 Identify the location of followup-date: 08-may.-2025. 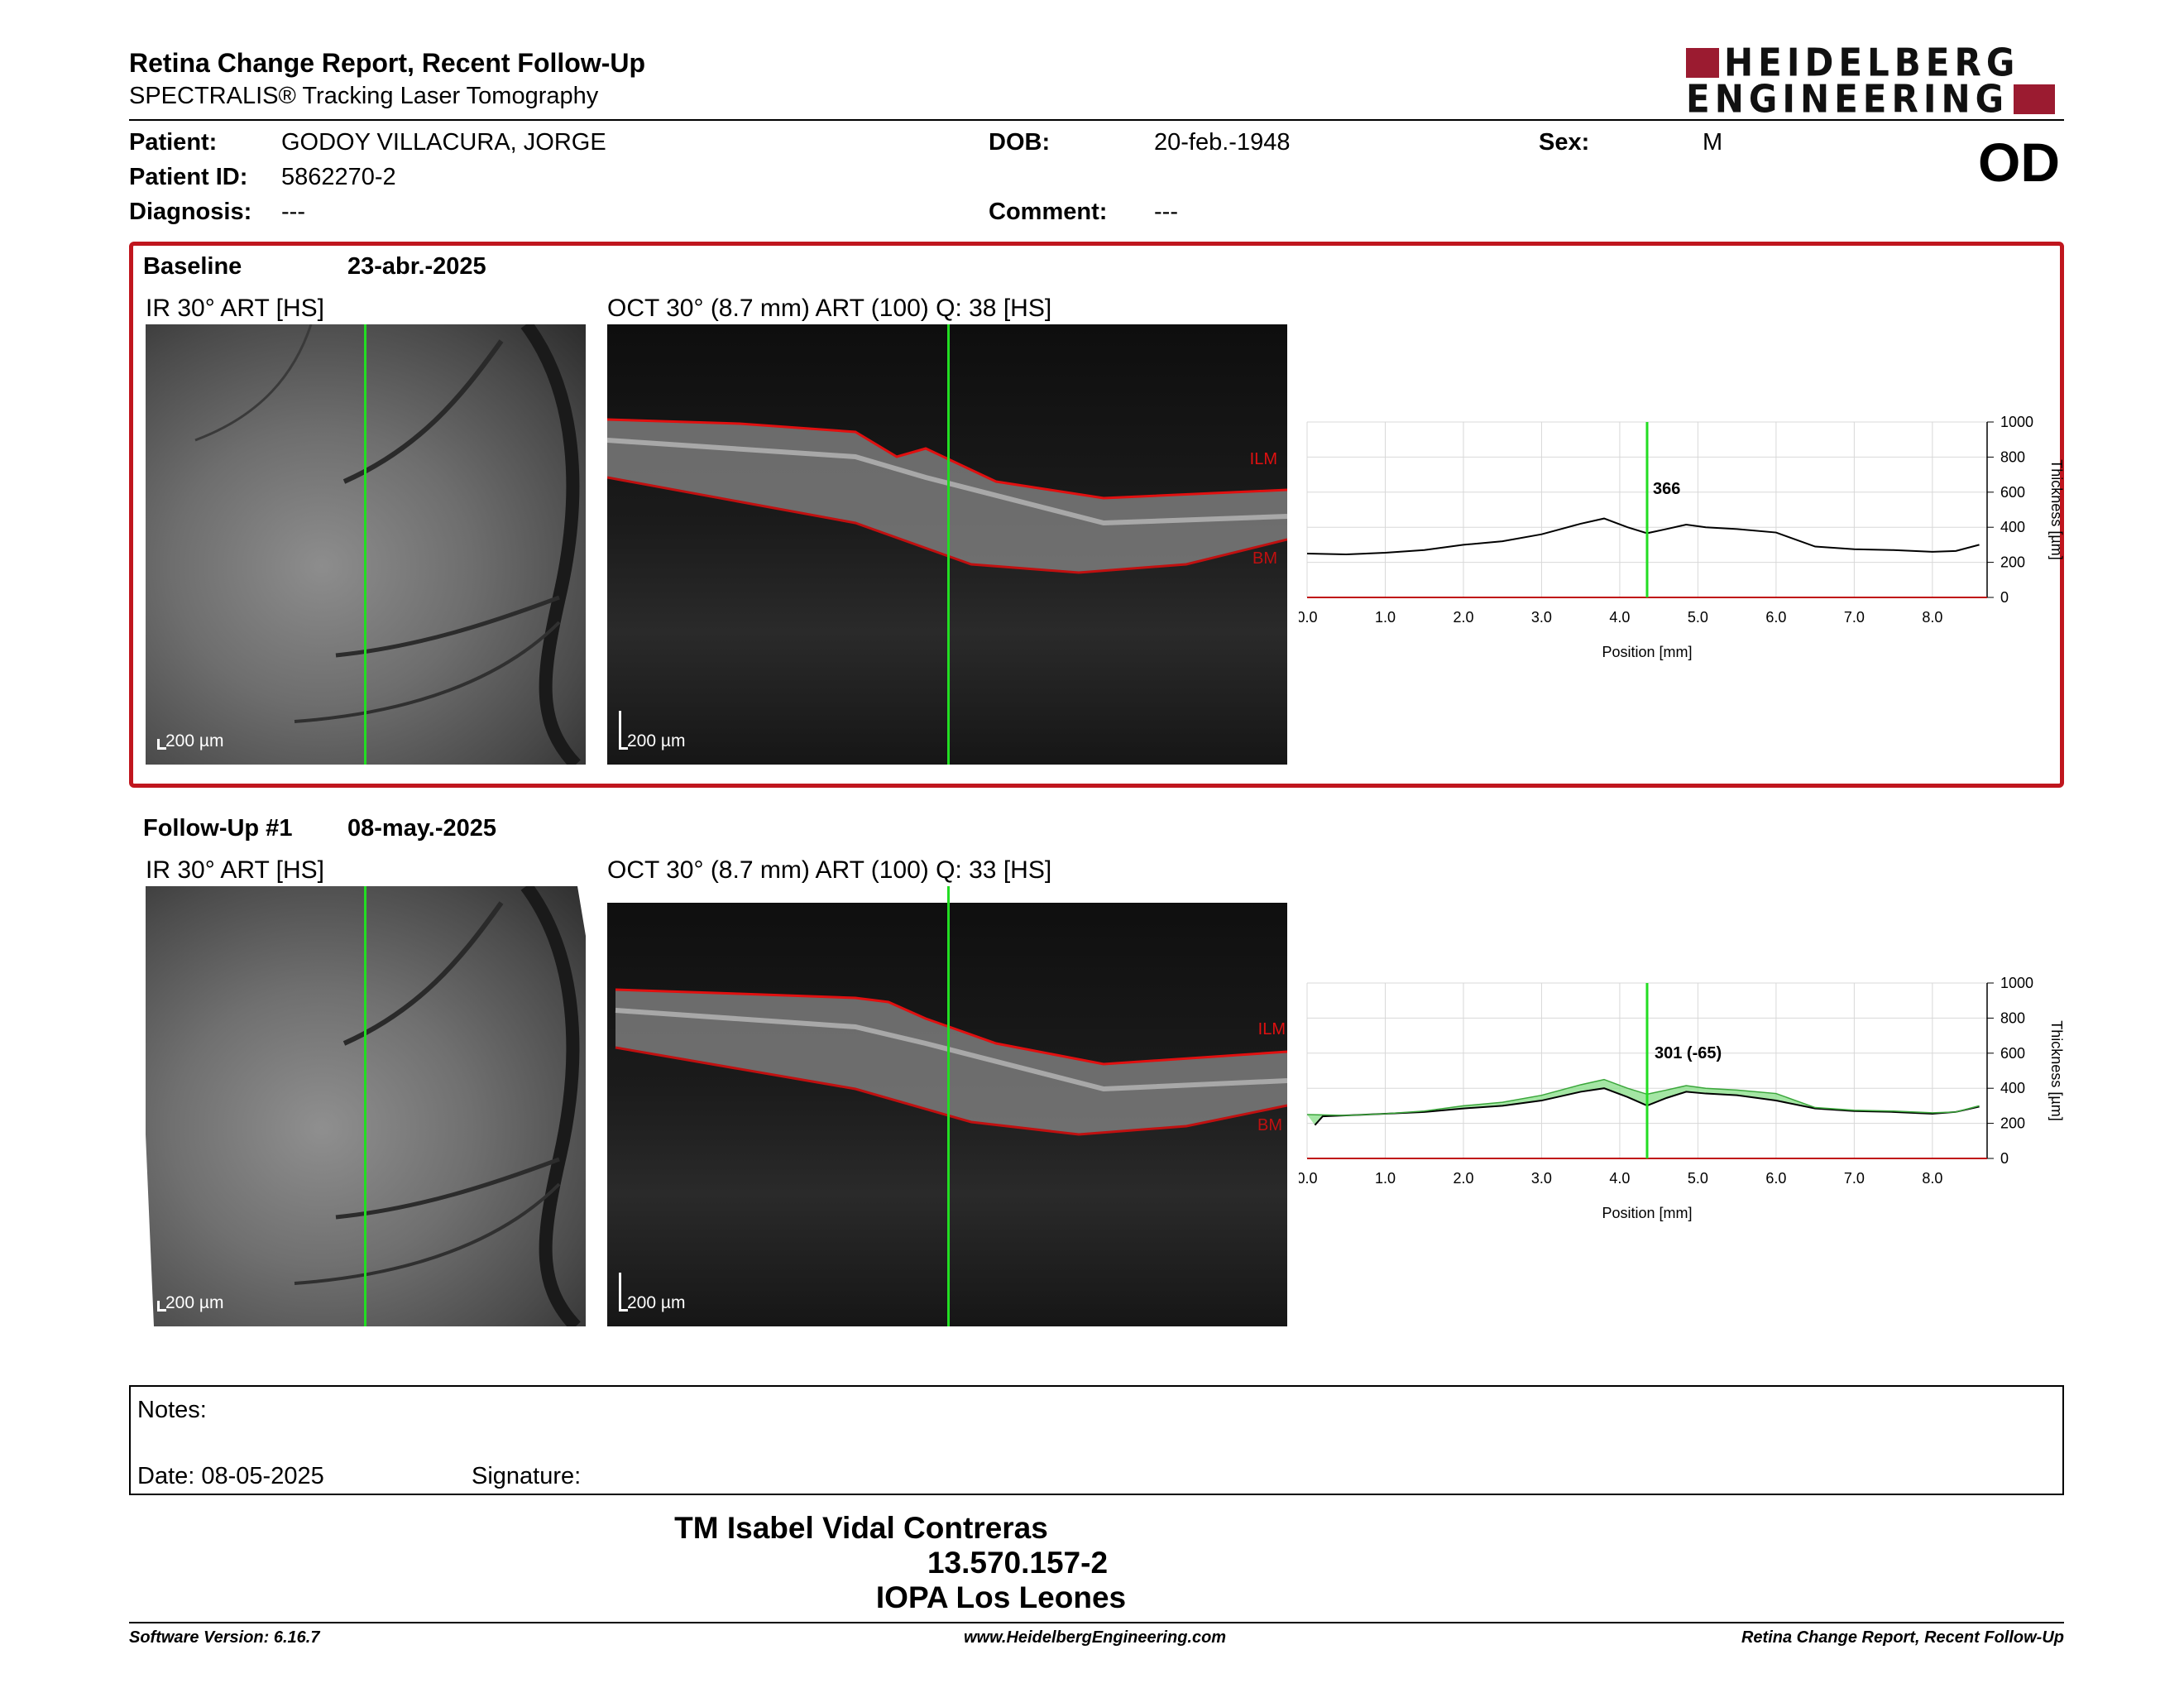
(422, 828).